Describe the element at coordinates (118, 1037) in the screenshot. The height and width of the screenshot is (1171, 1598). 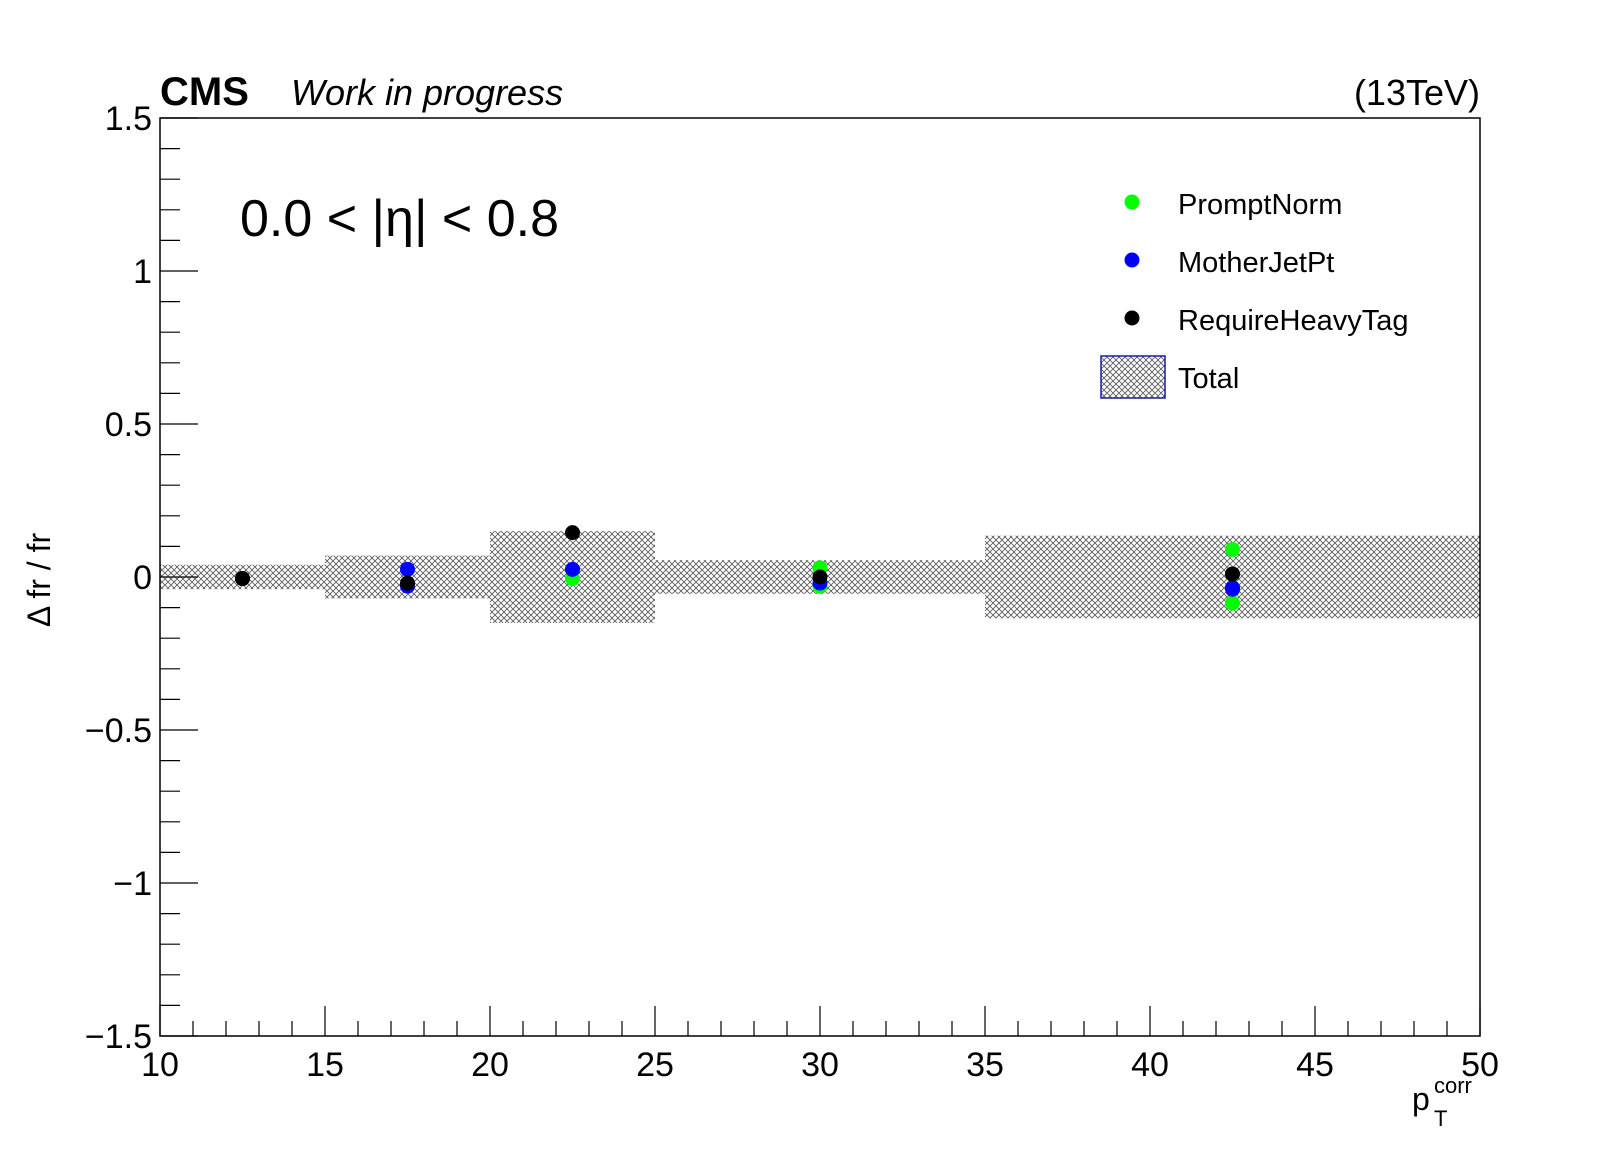
I see `y-tick-label: −1.5` at that location.